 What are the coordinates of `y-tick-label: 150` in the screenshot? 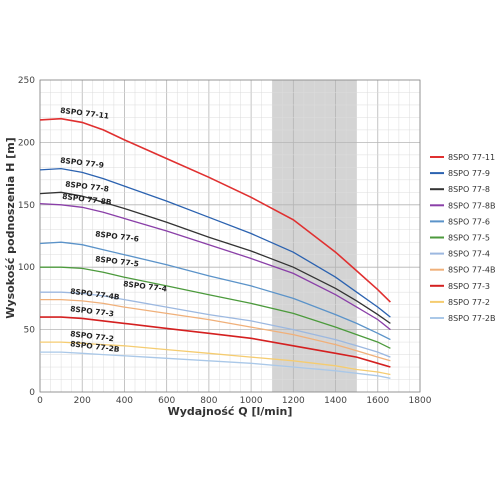 It's located at (26, 206).